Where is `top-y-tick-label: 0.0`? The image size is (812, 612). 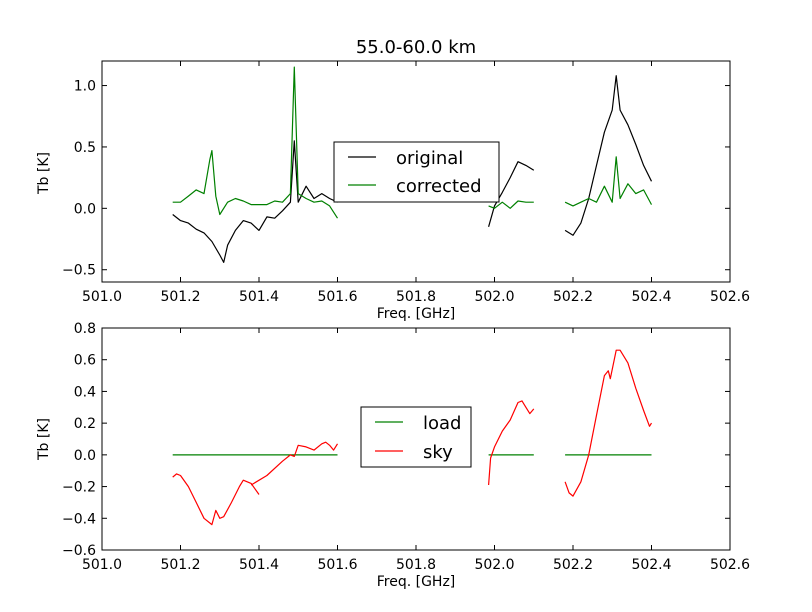
top-y-tick-label: 0.0 is located at coordinates (85, 209).